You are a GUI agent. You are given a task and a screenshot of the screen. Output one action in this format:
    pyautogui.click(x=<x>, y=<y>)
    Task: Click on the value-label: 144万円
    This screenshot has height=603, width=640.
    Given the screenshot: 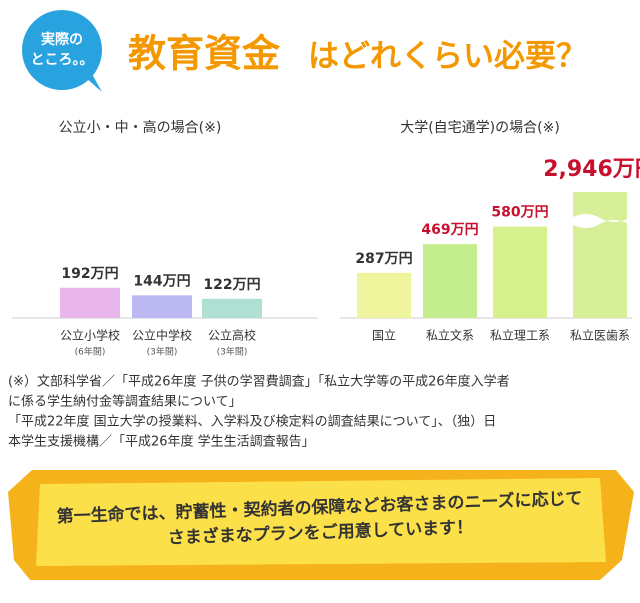 What is the action you would take?
    pyautogui.click(x=161, y=281)
    